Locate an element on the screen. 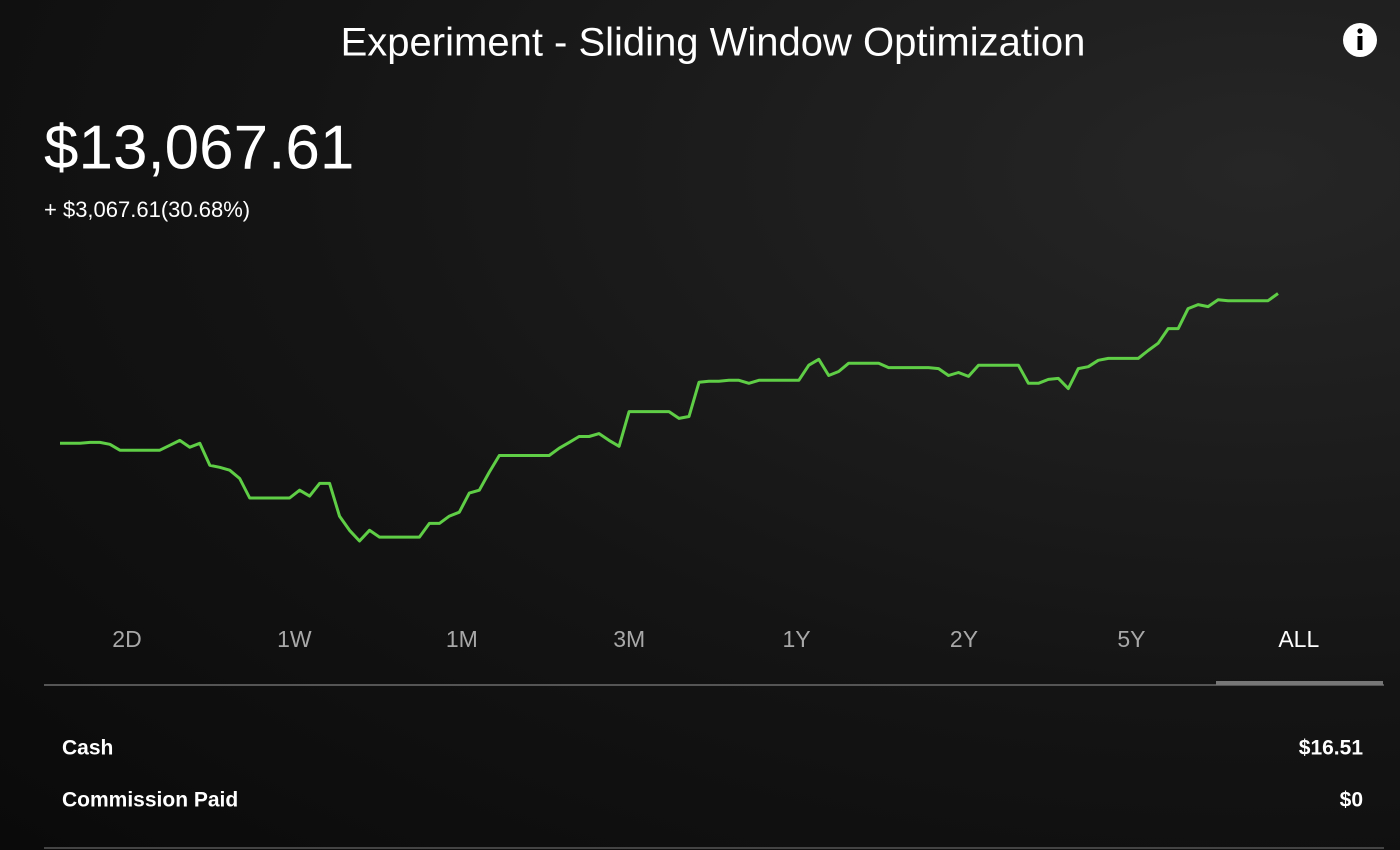 The width and height of the screenshot is (1400, 850). range-button: 5Y is located at coordinates (1131, 639).